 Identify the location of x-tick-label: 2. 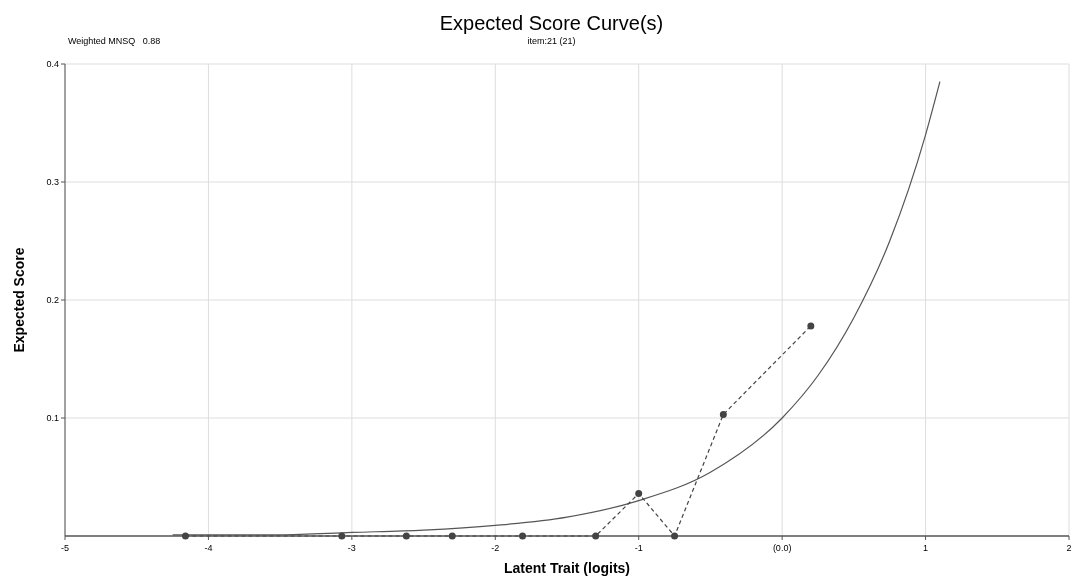
(1069, 548).